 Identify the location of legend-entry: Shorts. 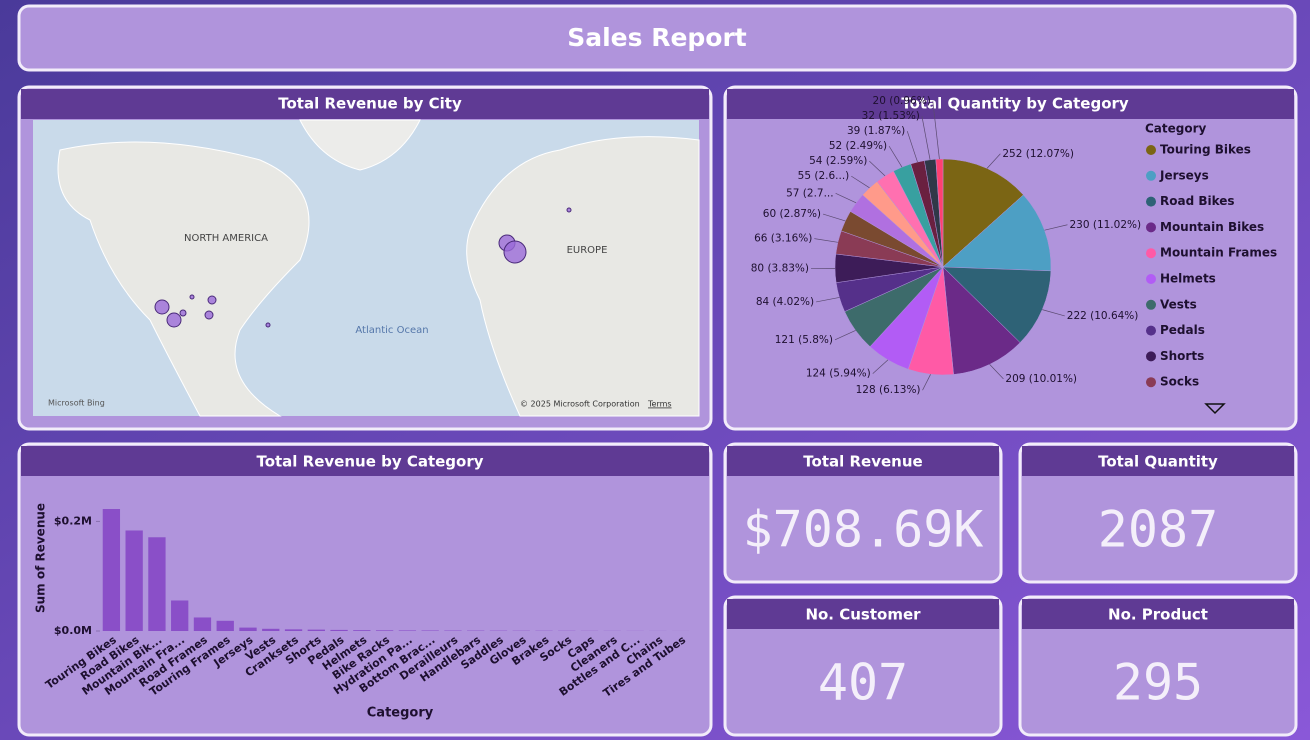
(1182, 356).